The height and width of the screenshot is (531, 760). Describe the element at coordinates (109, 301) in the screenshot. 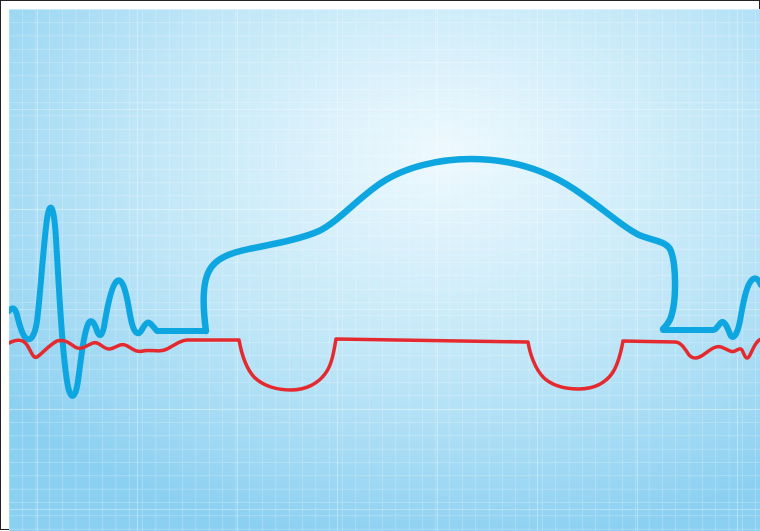

I see `ecg-heartbeat-line-left` at that location.